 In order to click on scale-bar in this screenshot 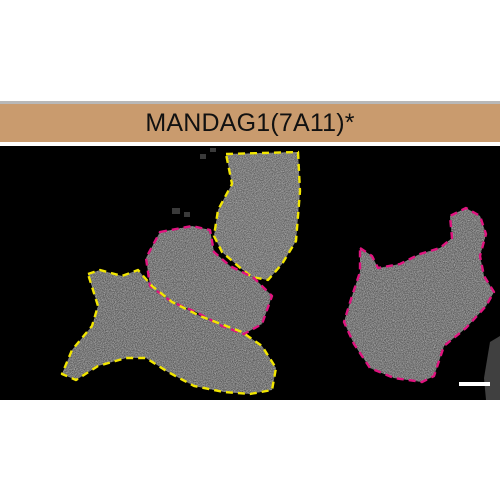, I will do `click(474, 384)`.